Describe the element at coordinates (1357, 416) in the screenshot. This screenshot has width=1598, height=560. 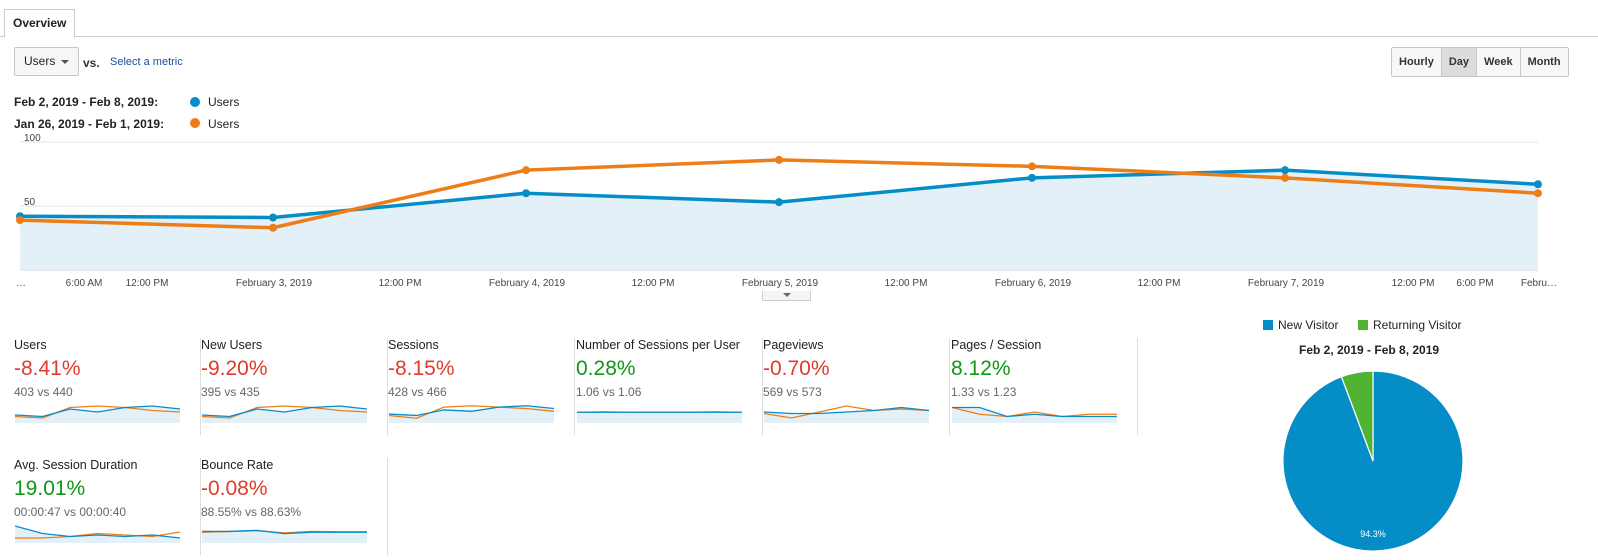
I see `pie-slice-returning-visitor` at that location.